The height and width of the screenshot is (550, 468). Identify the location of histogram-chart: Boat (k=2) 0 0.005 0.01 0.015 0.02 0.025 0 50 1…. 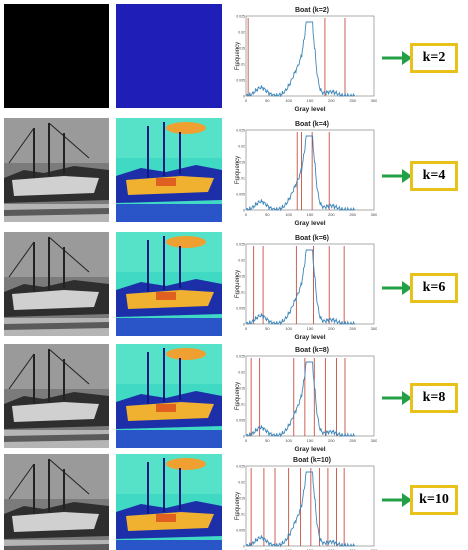
(306, 60).